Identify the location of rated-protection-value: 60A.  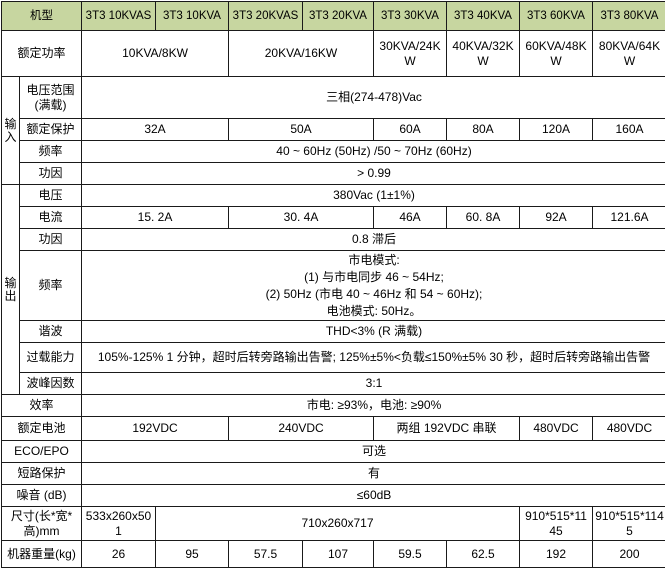
(410, 130).